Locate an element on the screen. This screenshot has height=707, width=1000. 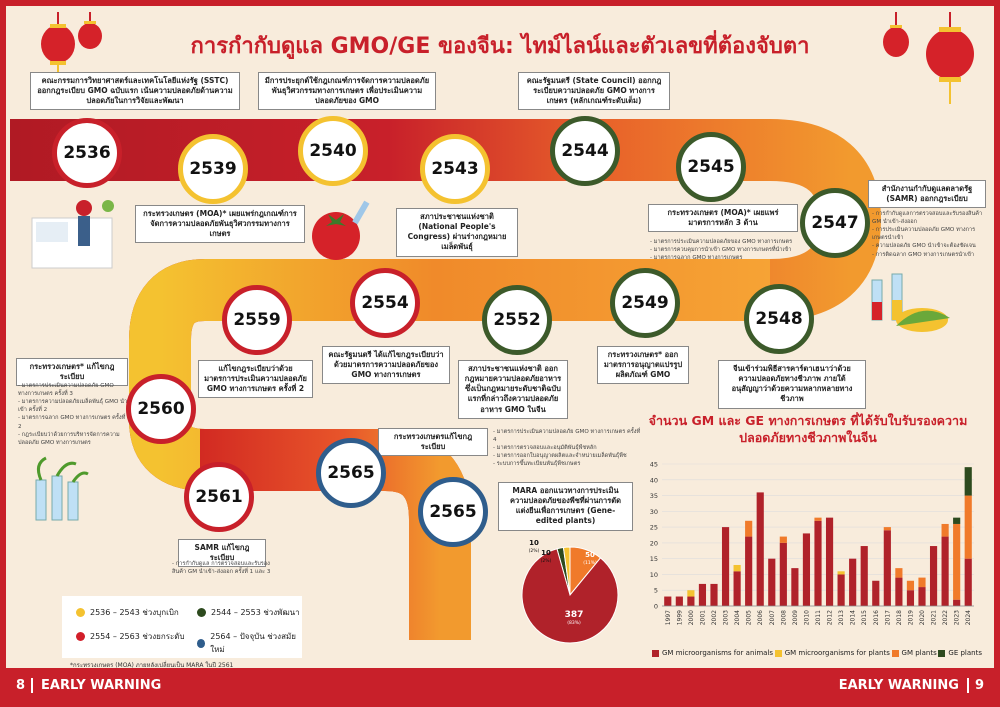
x-tick-label: 2005 is located at coordinates (749, 617).